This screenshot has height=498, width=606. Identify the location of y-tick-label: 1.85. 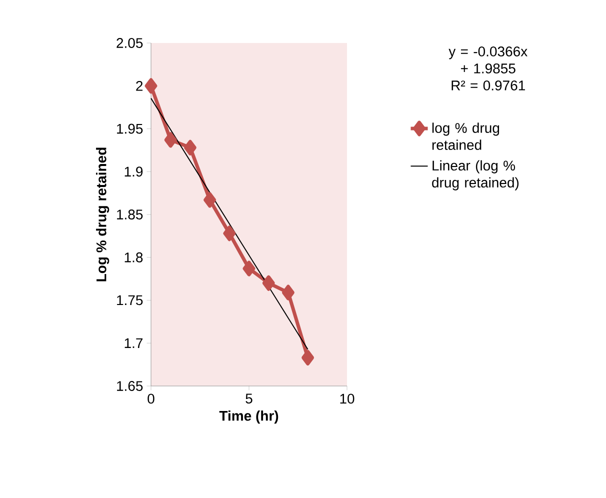
(130, 215).